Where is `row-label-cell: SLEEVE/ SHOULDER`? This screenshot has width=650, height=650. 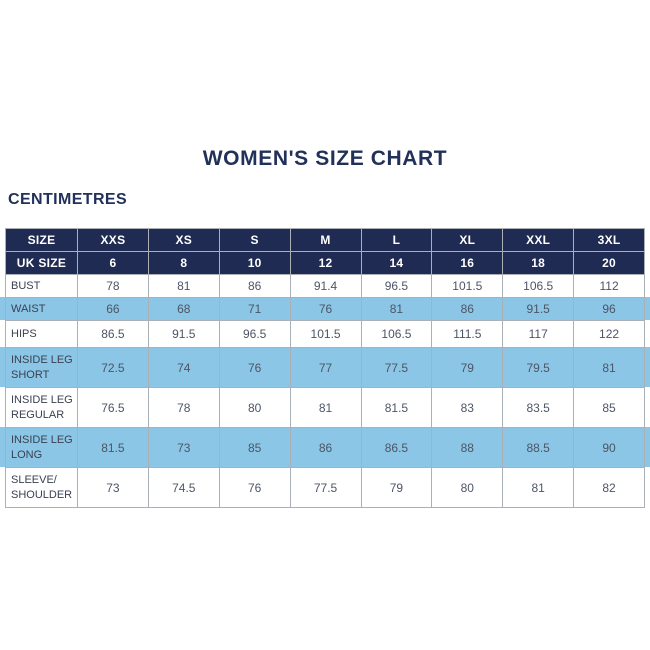
row-label-cell: SLEEVE/ SHOULDER is located at coordinates (41, 487).